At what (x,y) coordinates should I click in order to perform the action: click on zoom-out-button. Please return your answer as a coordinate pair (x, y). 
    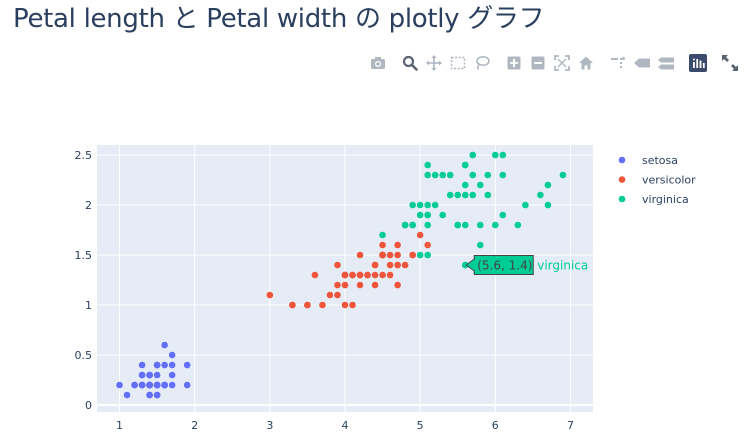
    Looking at the image, I should click on (538, 63).